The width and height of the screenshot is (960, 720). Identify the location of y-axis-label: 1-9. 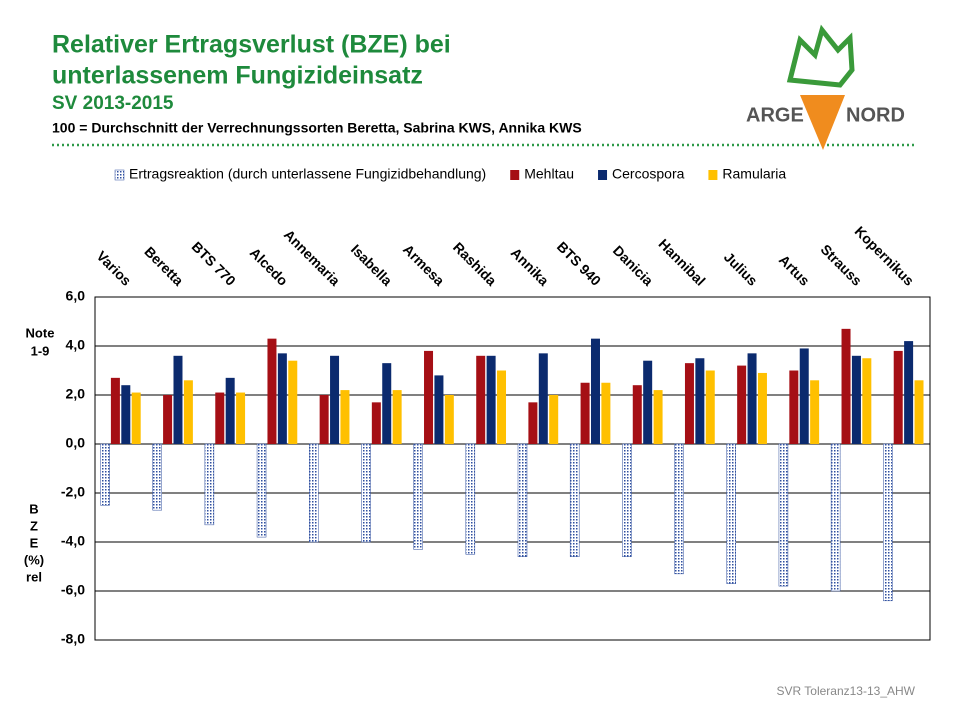
(40, 350).